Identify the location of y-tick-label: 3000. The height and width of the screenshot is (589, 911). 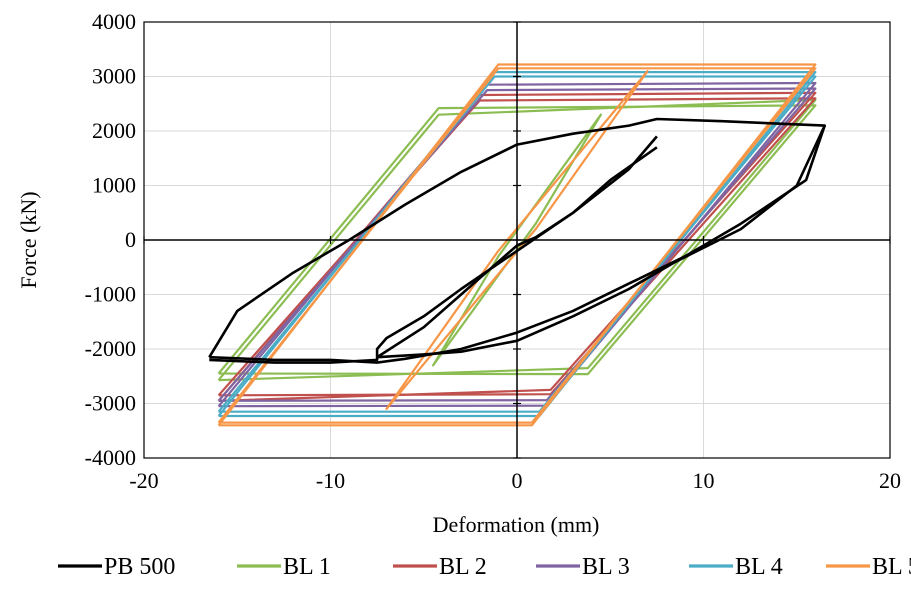
(114, 76).